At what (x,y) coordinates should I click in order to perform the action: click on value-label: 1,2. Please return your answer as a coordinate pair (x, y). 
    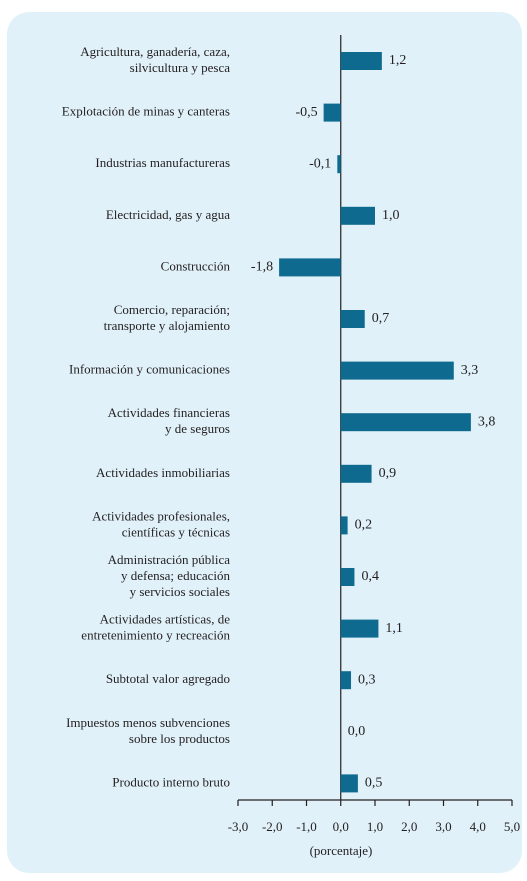
    Looking at the image, I should click on (398, 60).